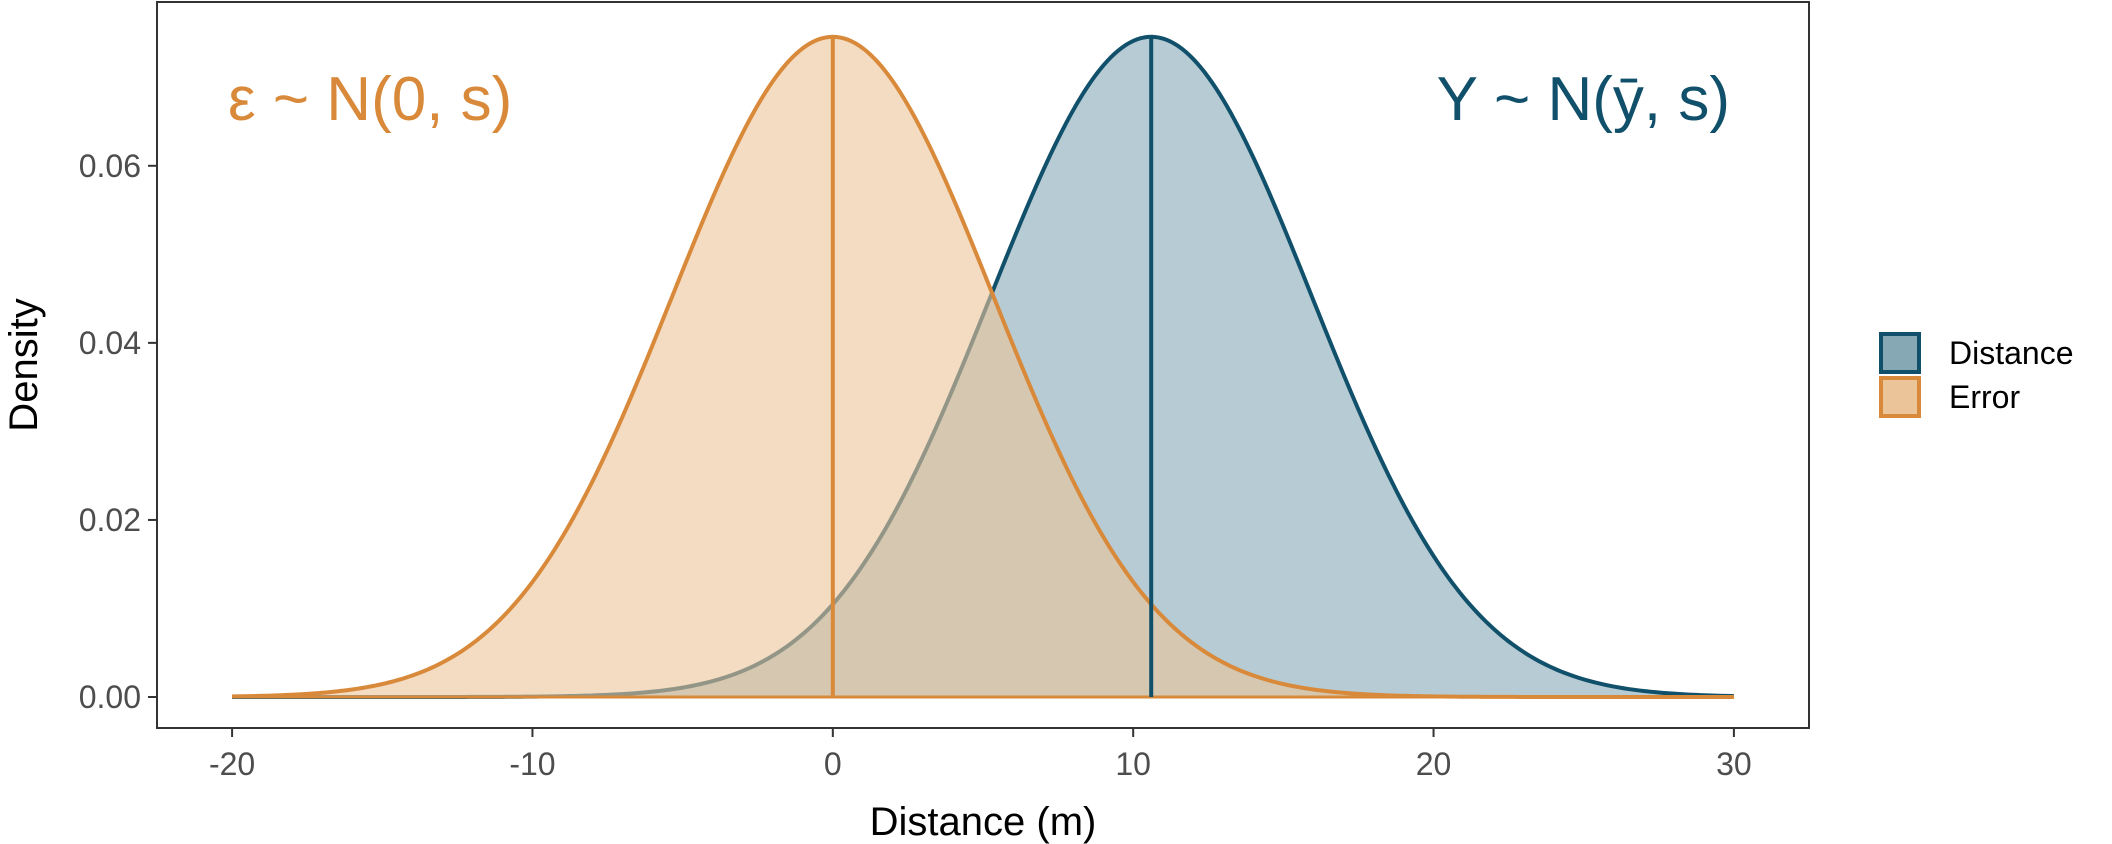 The width and height of the screenshot is (2112, 844). Describe the element at coordinates (110, 520) in the screenshot. I see `y-tick-label: 0.02` at that location.